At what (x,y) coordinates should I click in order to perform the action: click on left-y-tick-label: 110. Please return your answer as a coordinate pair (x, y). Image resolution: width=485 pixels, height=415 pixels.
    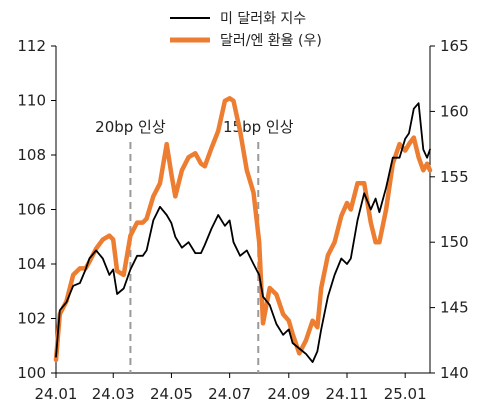
    Looking at the image, I should click on (31, 101).